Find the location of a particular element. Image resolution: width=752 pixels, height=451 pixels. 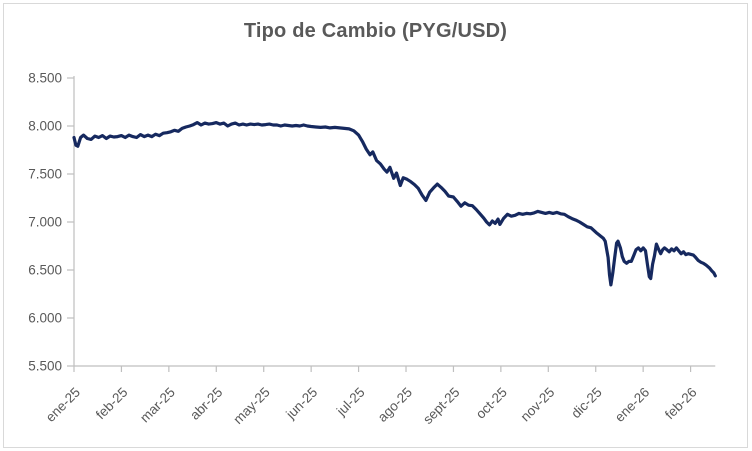

x-axis-label-oct-25: oct-25 is located at coordinates (491, 403).